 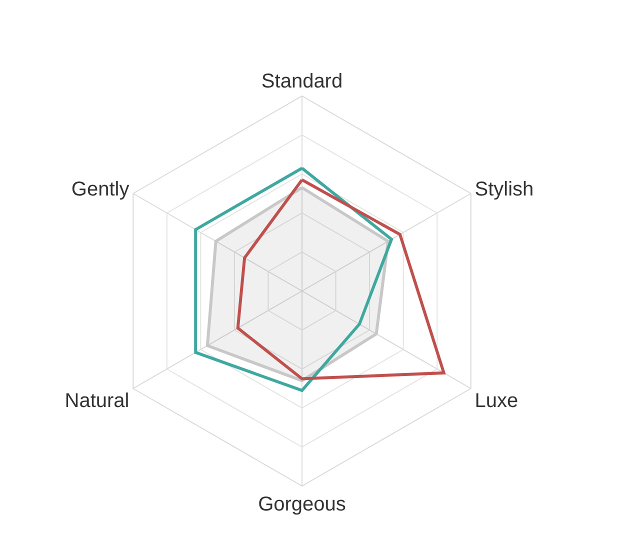 I want to click on spoke-label: Luxe, so click(x=496, y=401).